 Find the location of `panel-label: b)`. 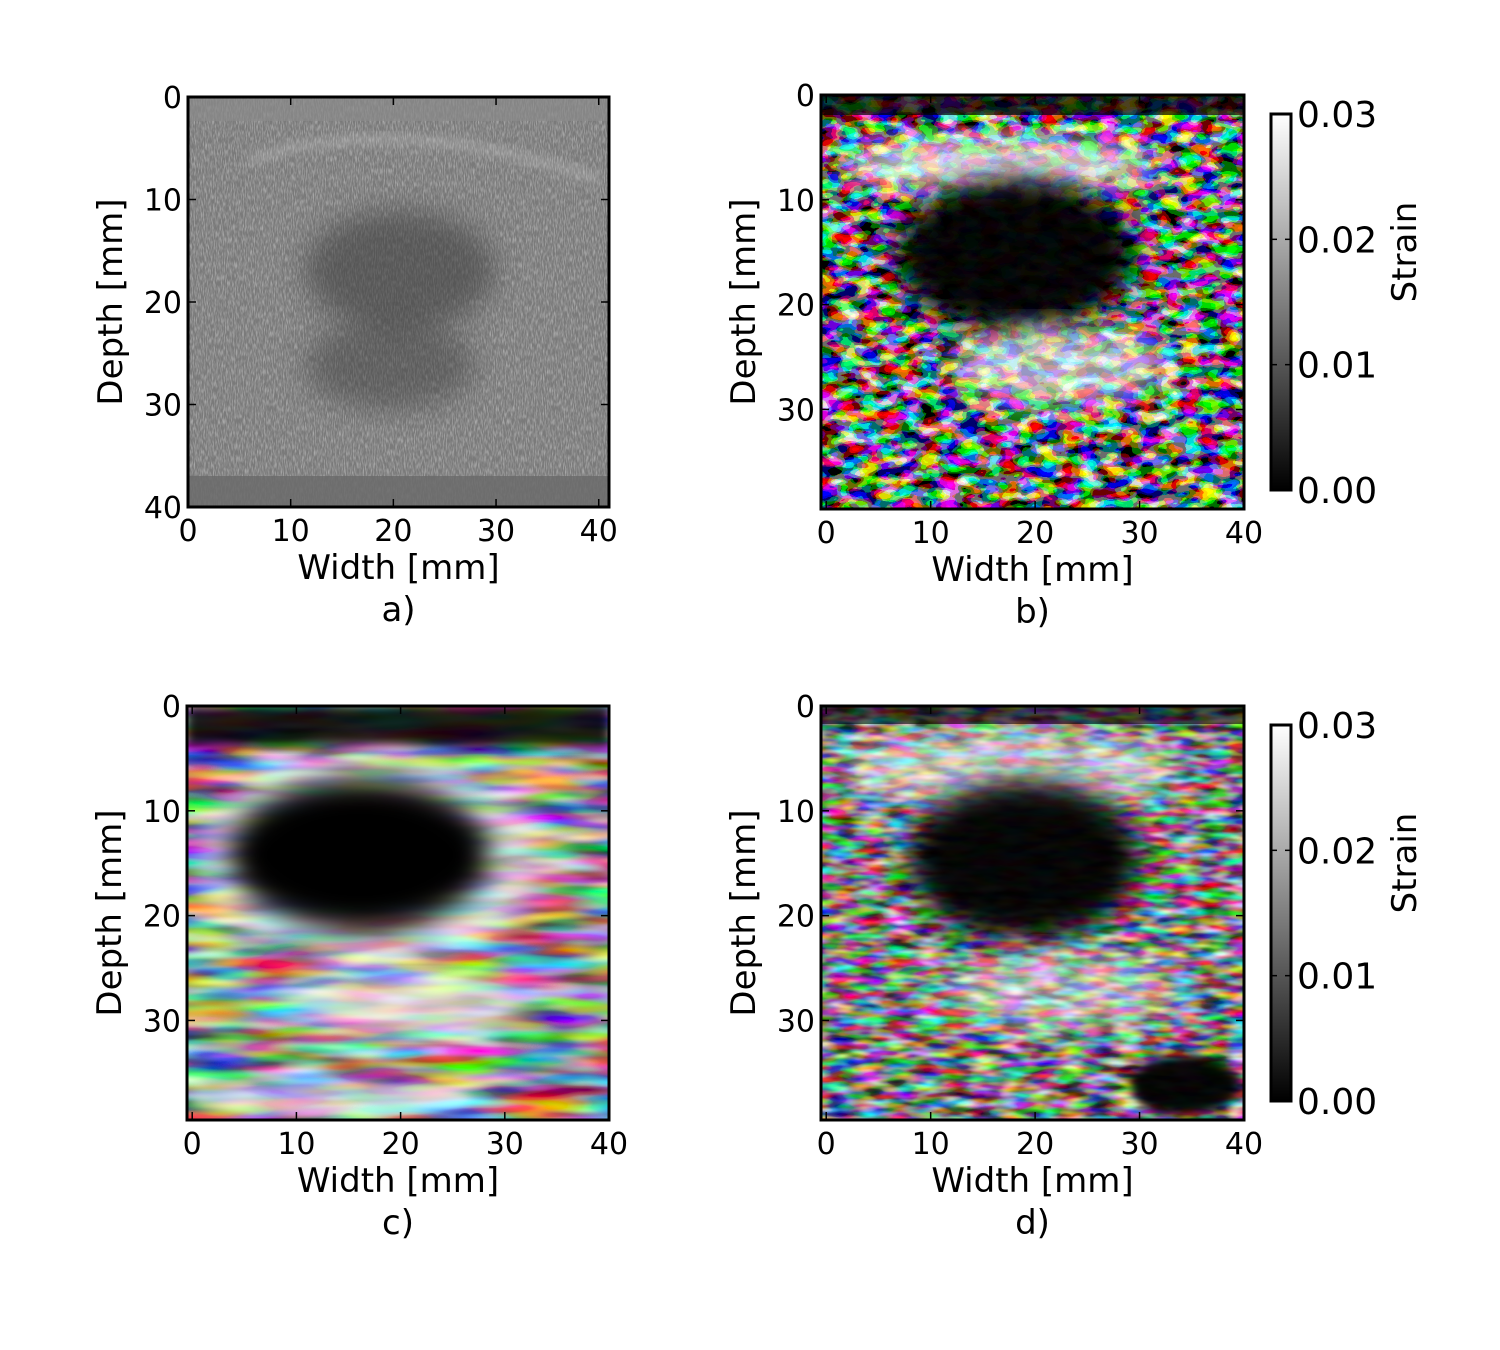

panel-label: b) is located at coordinates (1032, 612).